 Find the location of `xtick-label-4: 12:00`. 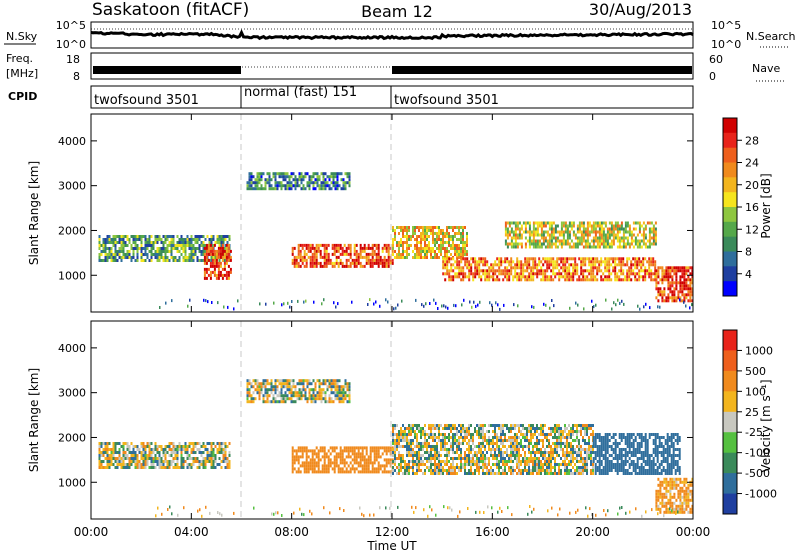

xtick-label-4: 12:00 is located at coordinates (392, 532).